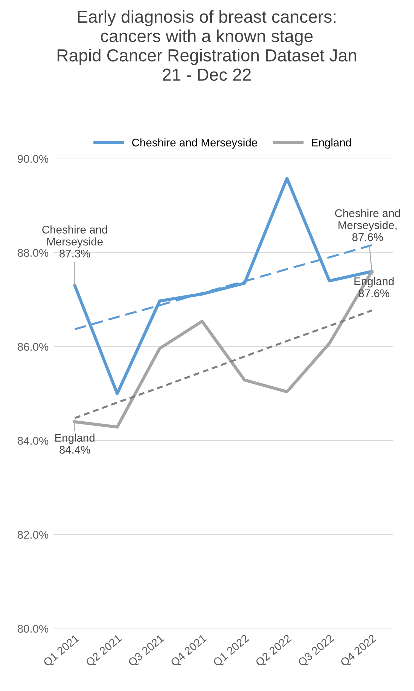 Image resolution: width=414 pixels, height=691 pixels. Describe the element at coordinates (207, 46) in the screenshot. I see `chart-title: Early diagnosis of breast cancers: cancers with a known stage Rapid Cancer Registration Dataset Jan 21 - Dec 22` at that location.